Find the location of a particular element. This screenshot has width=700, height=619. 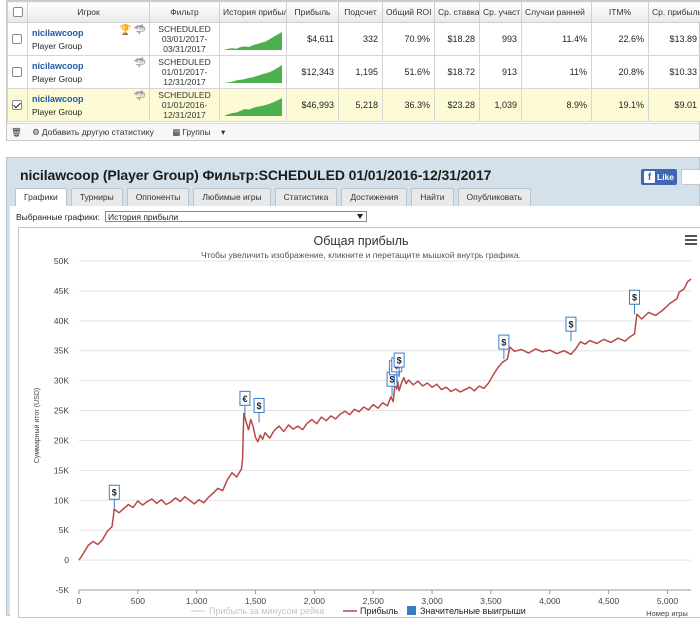

avg-field-cell: 1,039 is located at coordinates (501, 105).